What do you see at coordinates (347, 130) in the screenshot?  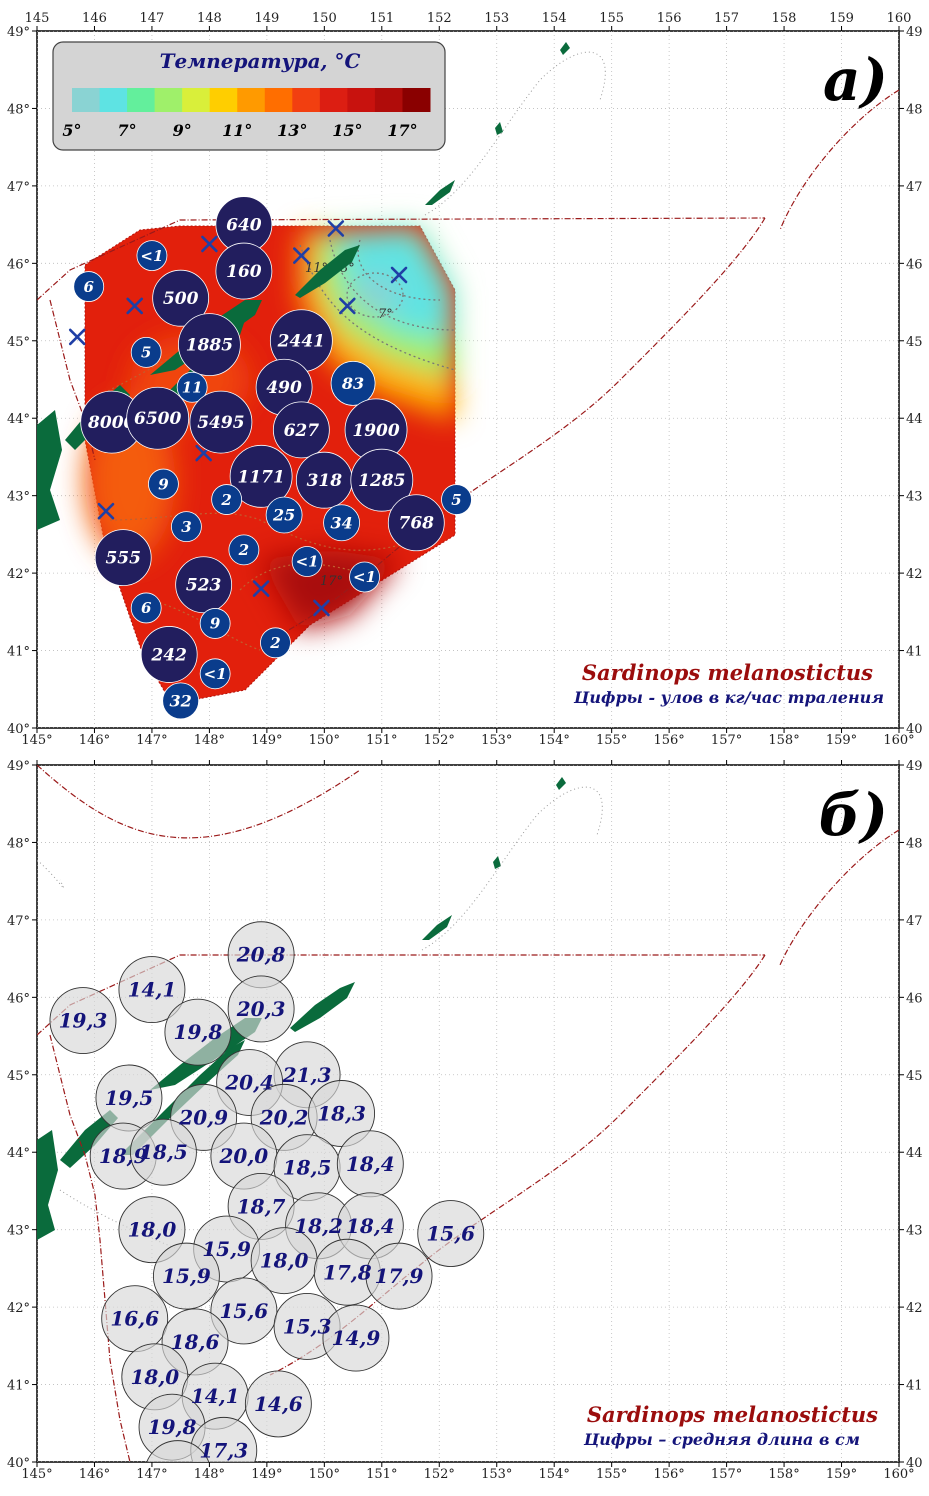 I see `legend-tick-label: 15°` at bounding box center [347, 130].